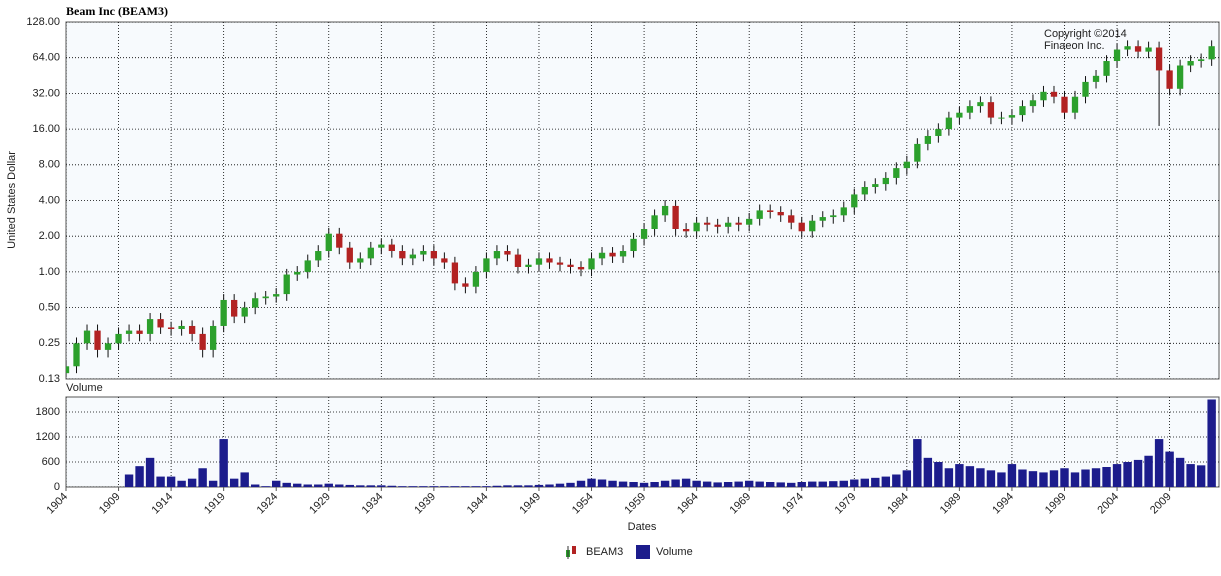 This screenshot has width=1221, height=576. Describe the element at coordinates (51, 462) in the screenshot. I see `y-tick-label: 600` at that location.